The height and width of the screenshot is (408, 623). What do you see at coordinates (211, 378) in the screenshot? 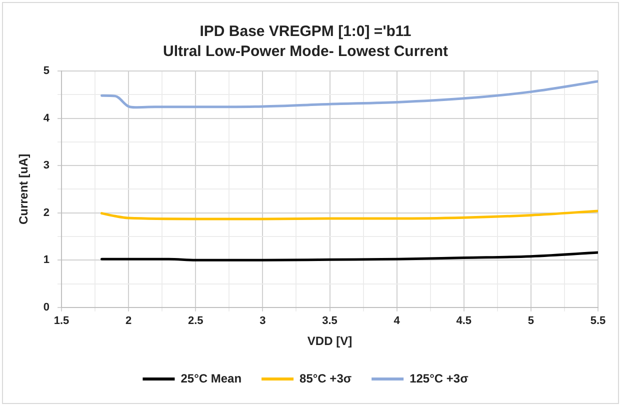
I see `legend-label: 25°C Mean` at bounding box center [211, 378].